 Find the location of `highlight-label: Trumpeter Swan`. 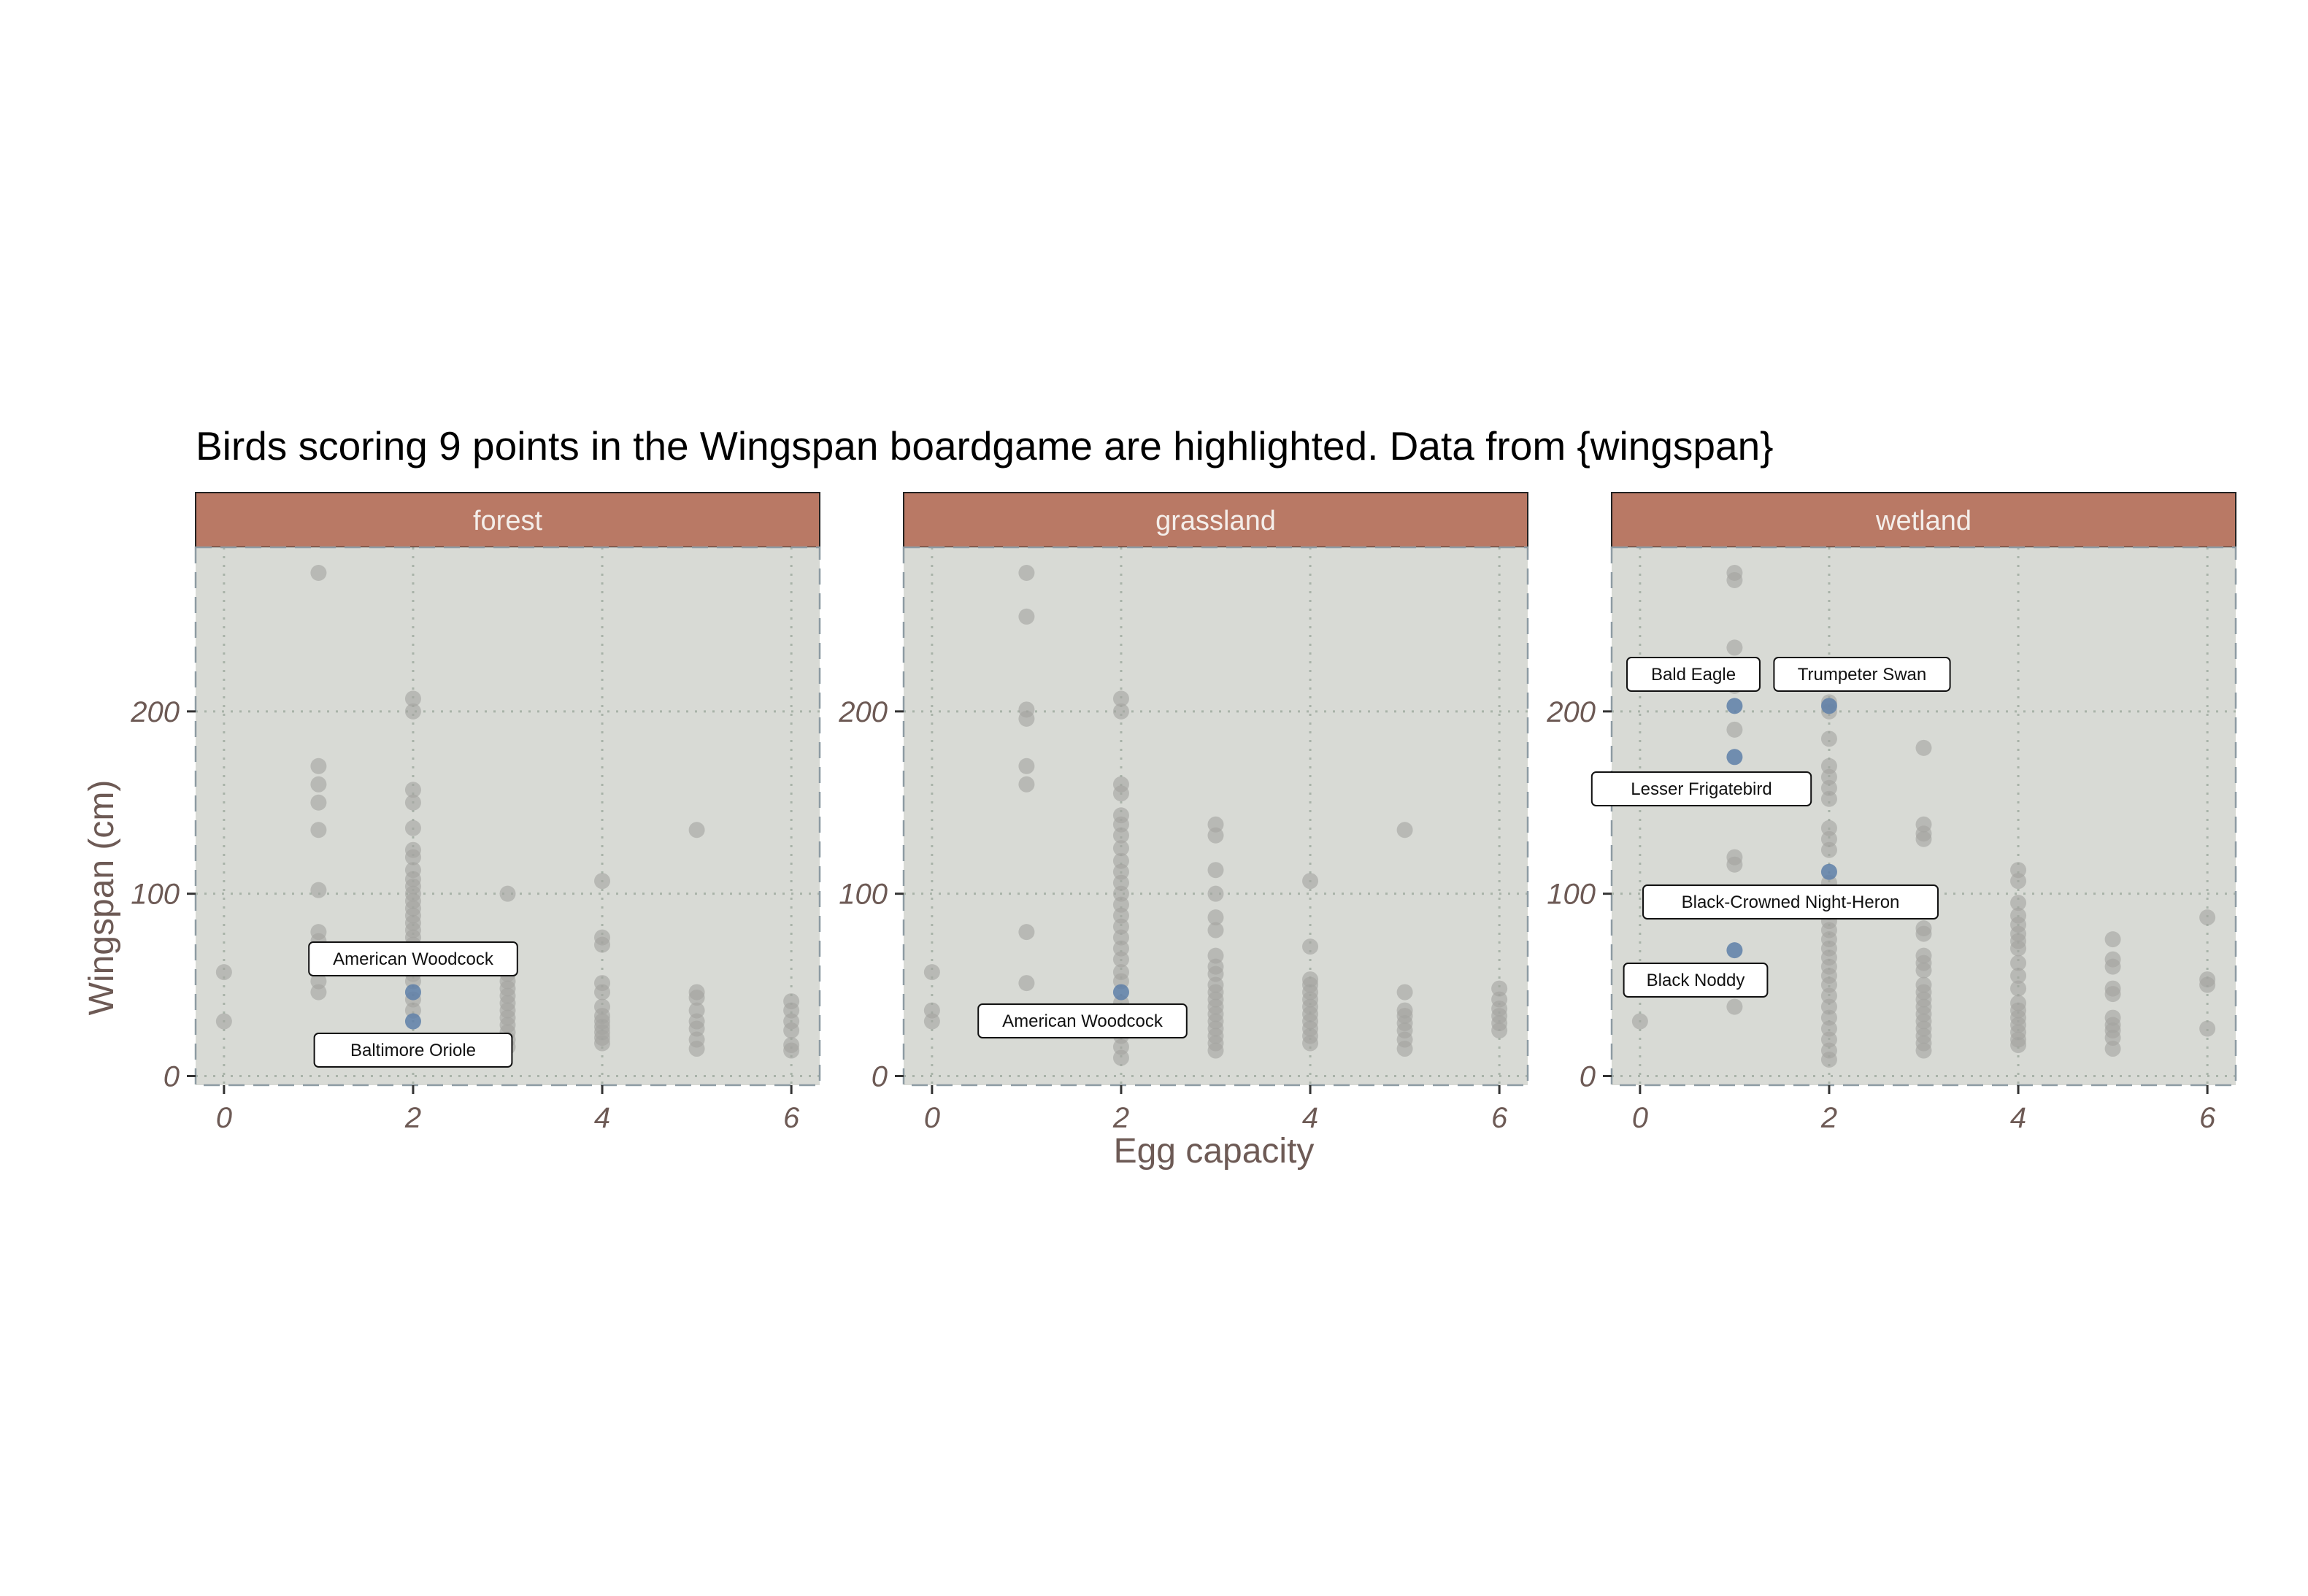

highlight-label: Trumpeter Swan is located at coordinates (1862, 675).